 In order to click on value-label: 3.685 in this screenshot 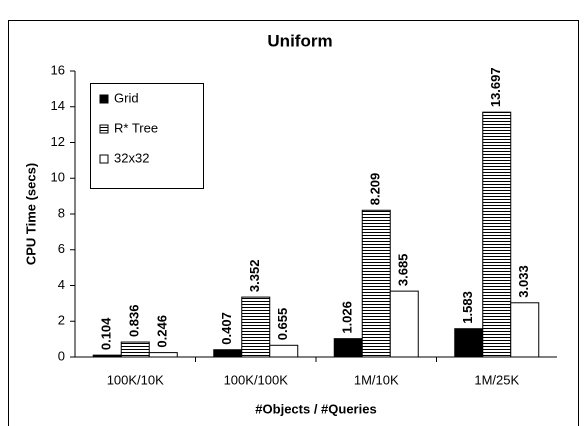, I will do `click(403, 270)`.